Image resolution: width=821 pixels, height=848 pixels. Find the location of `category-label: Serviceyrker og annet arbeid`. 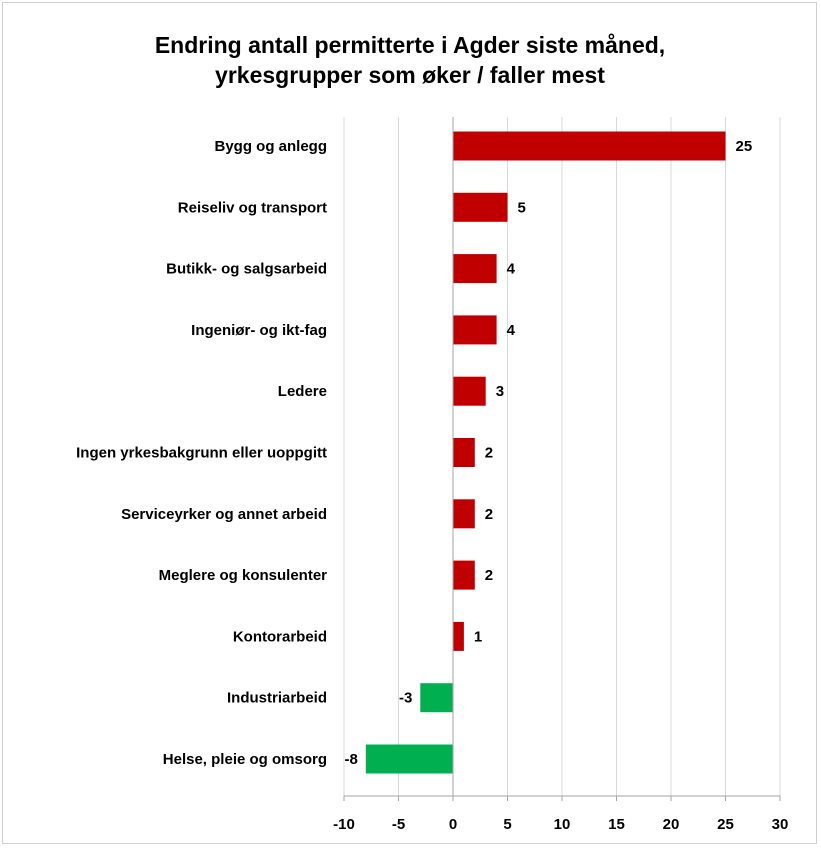

category-label: Serviceyrker og annet arbeid is located at coordinates (224, 514).